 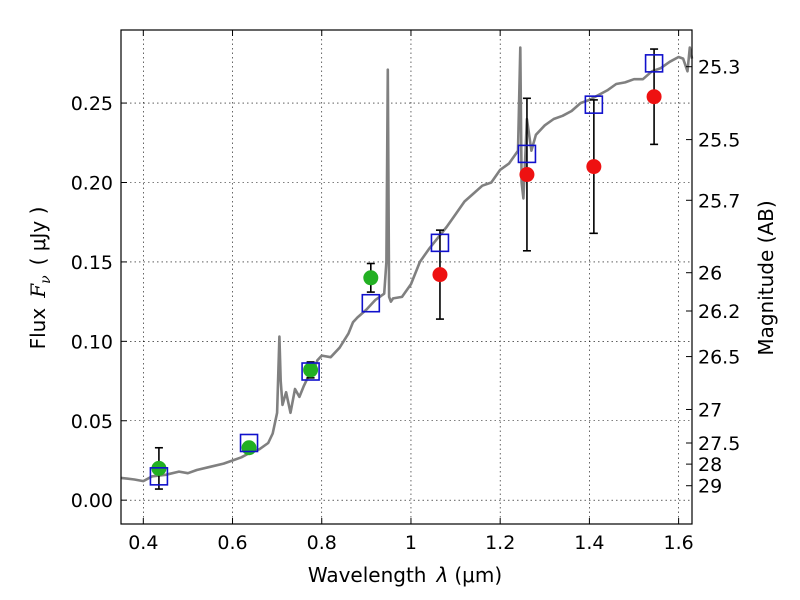 What do you see at coordinates (719, 201) in the screenshot?
I see `right-tick-label: 25.7` at bounding box center [719, 201].